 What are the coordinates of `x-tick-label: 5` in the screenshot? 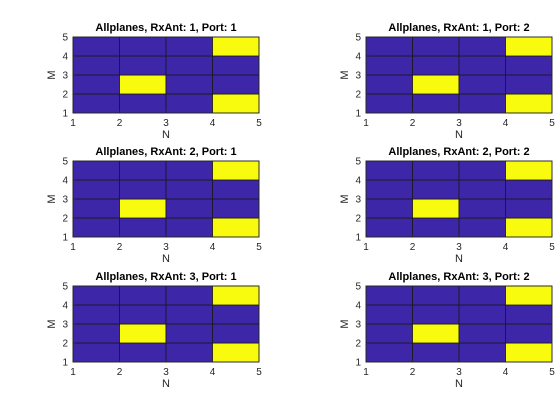 It's located at (259, 372).